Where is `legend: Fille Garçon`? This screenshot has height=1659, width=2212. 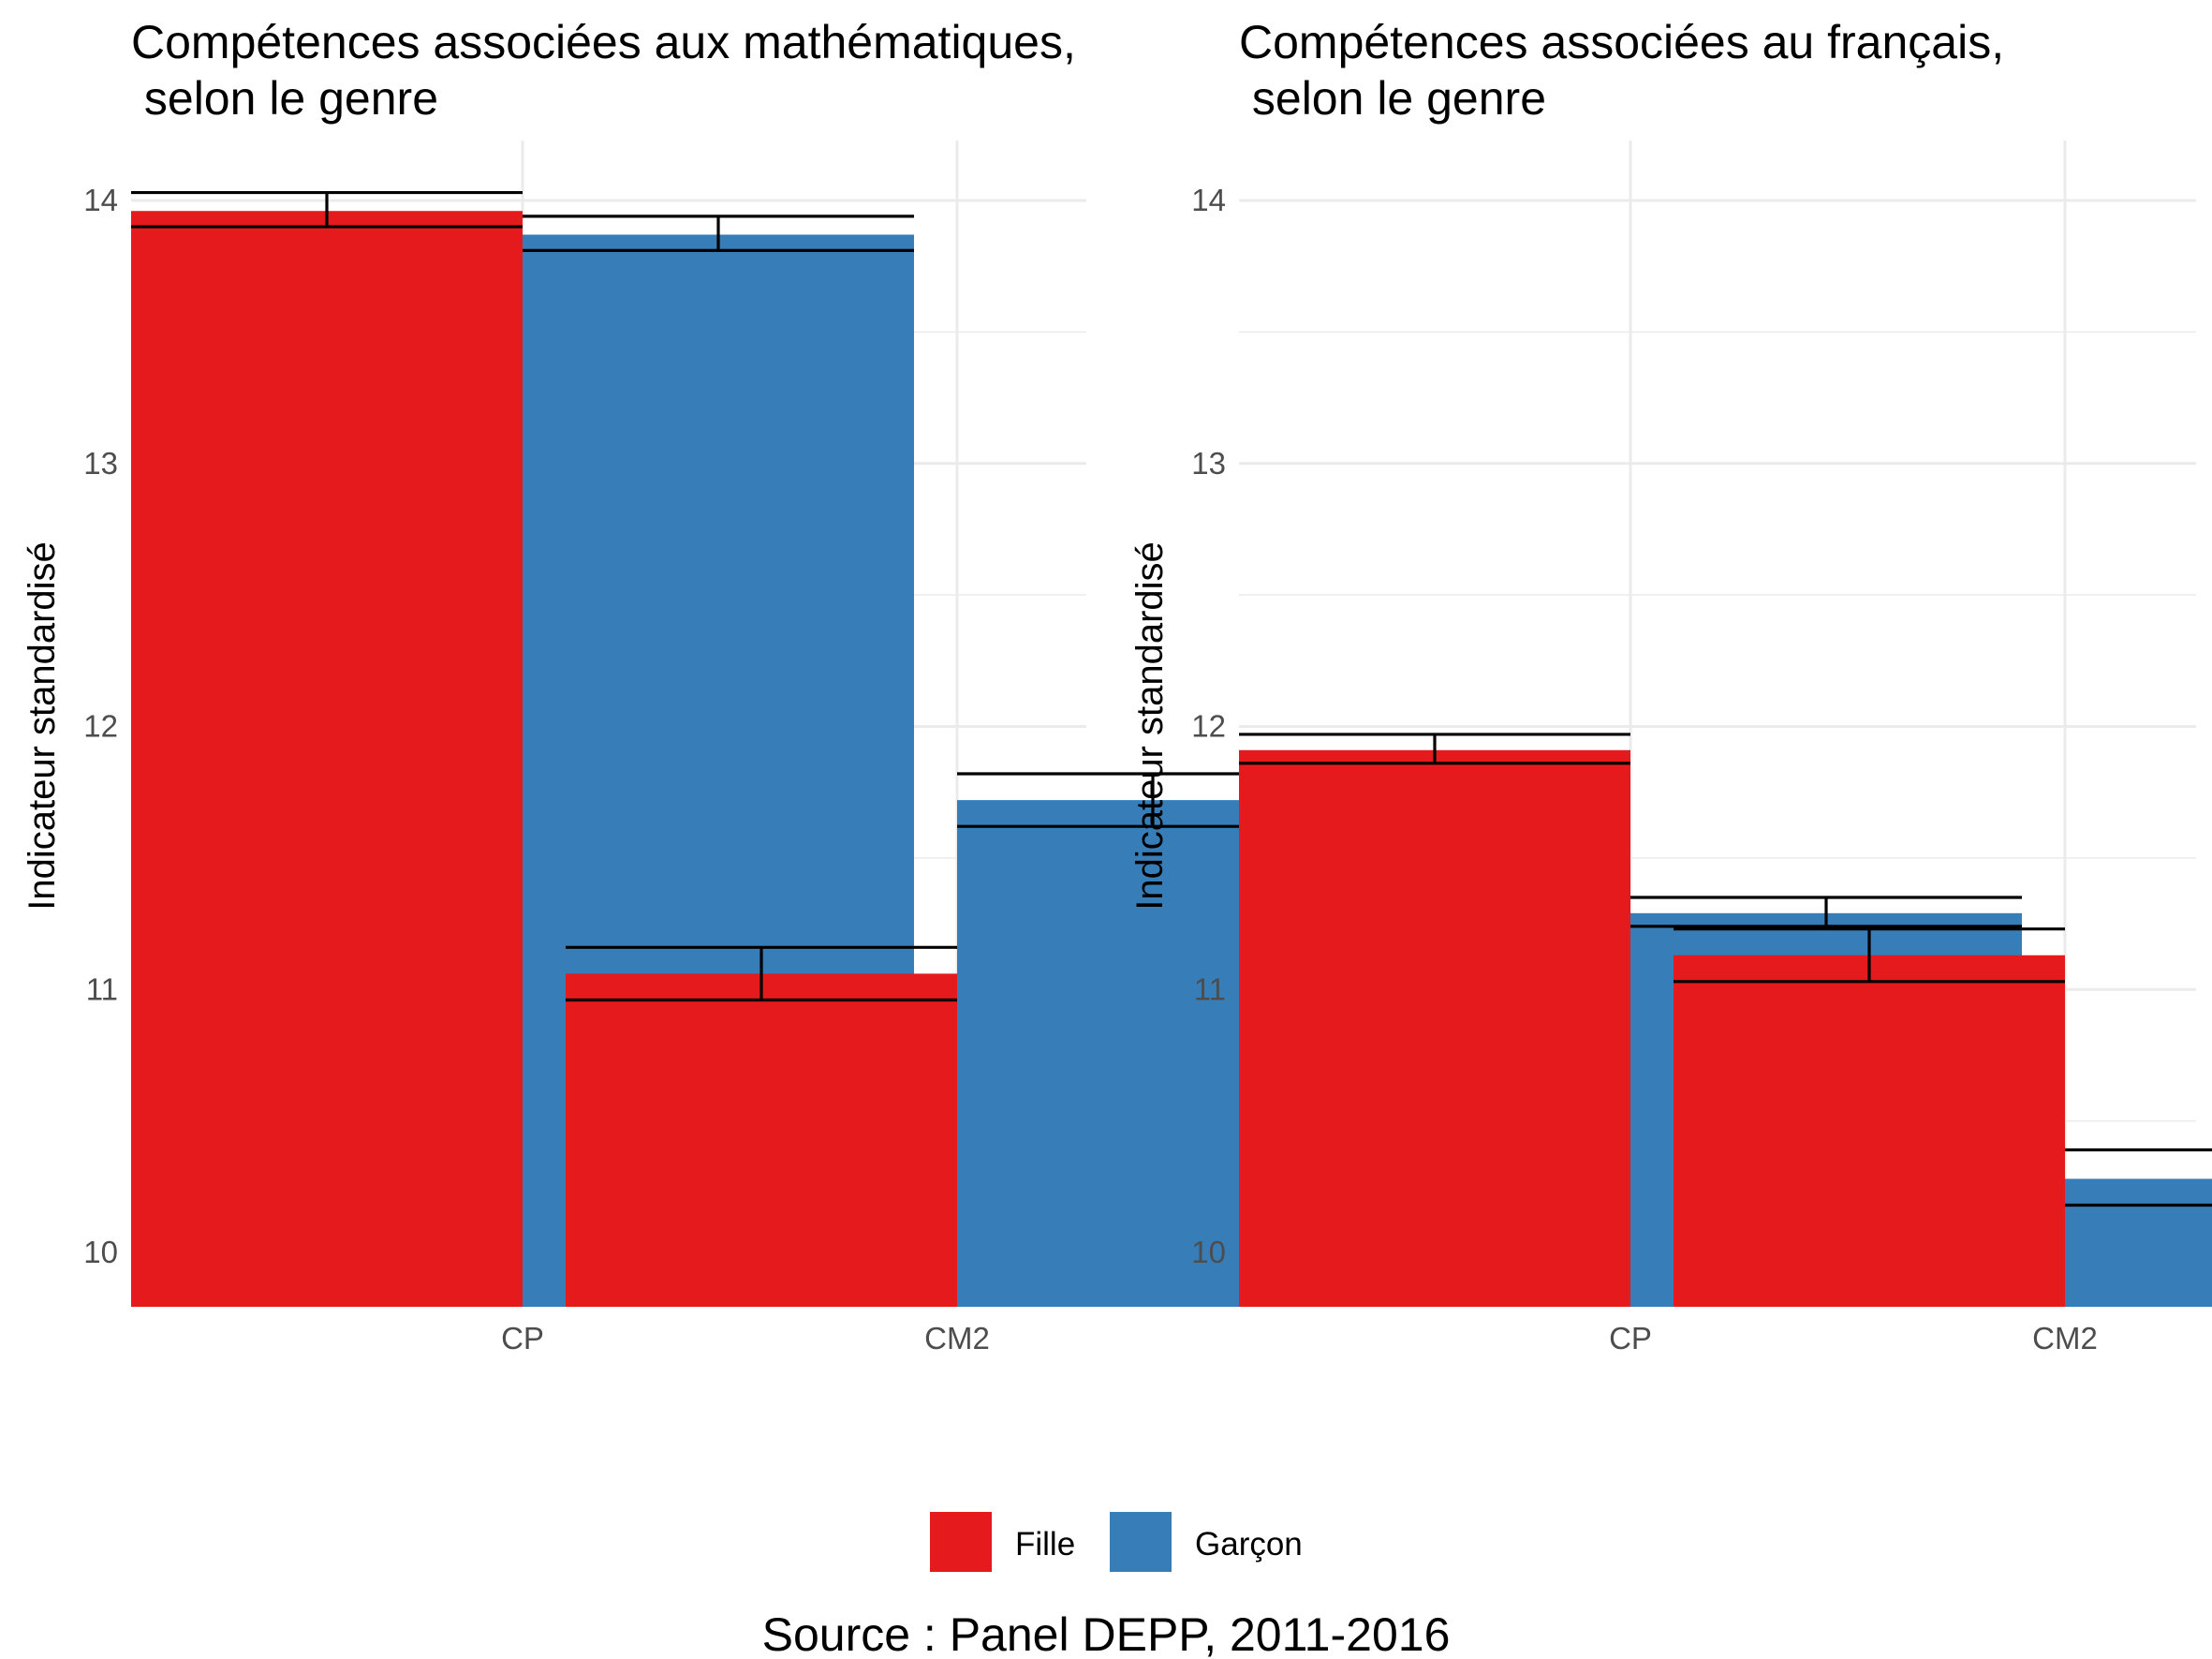
legend: Fille Garçon is located at coordinates (1116, 1542).